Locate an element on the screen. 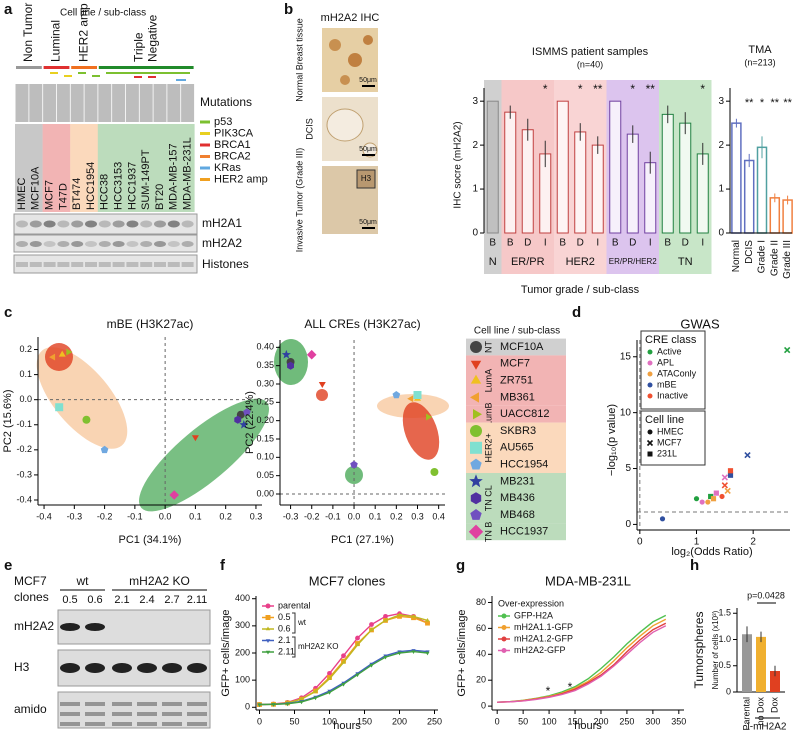  image-label: Invasive Tumor (Grade III) is located at coordinates (299, 200).